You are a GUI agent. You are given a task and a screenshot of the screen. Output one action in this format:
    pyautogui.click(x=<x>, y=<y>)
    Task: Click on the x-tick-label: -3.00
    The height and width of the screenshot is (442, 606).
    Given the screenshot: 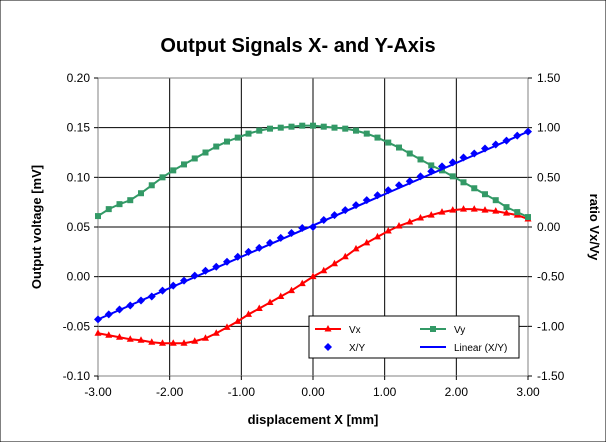 What is the action you would take?
    pyautogui.click(x=98, y=392)
    